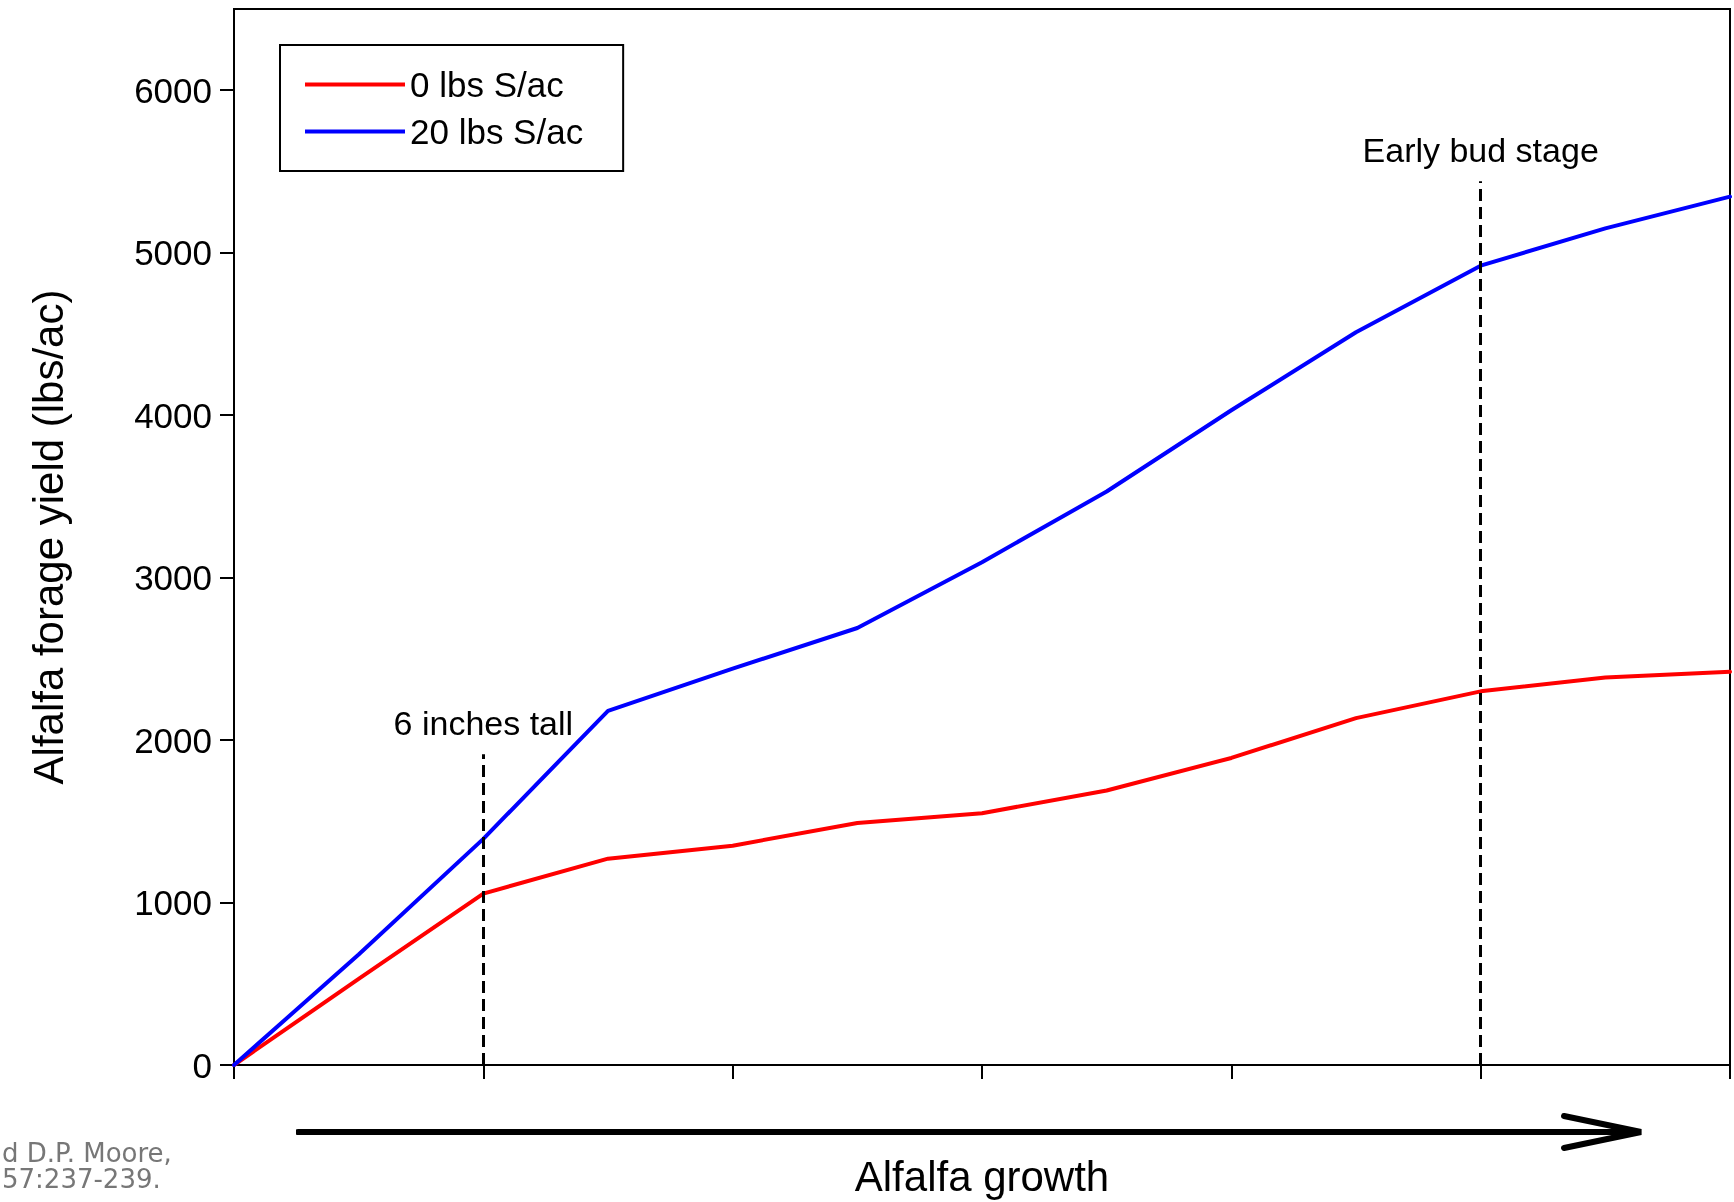  What do you see at coordinates (48, 537) in the screenshot?
I see `y-axis-title: Alfalfa forage yield (lbs/ac)` at bounding box center [48, 537].